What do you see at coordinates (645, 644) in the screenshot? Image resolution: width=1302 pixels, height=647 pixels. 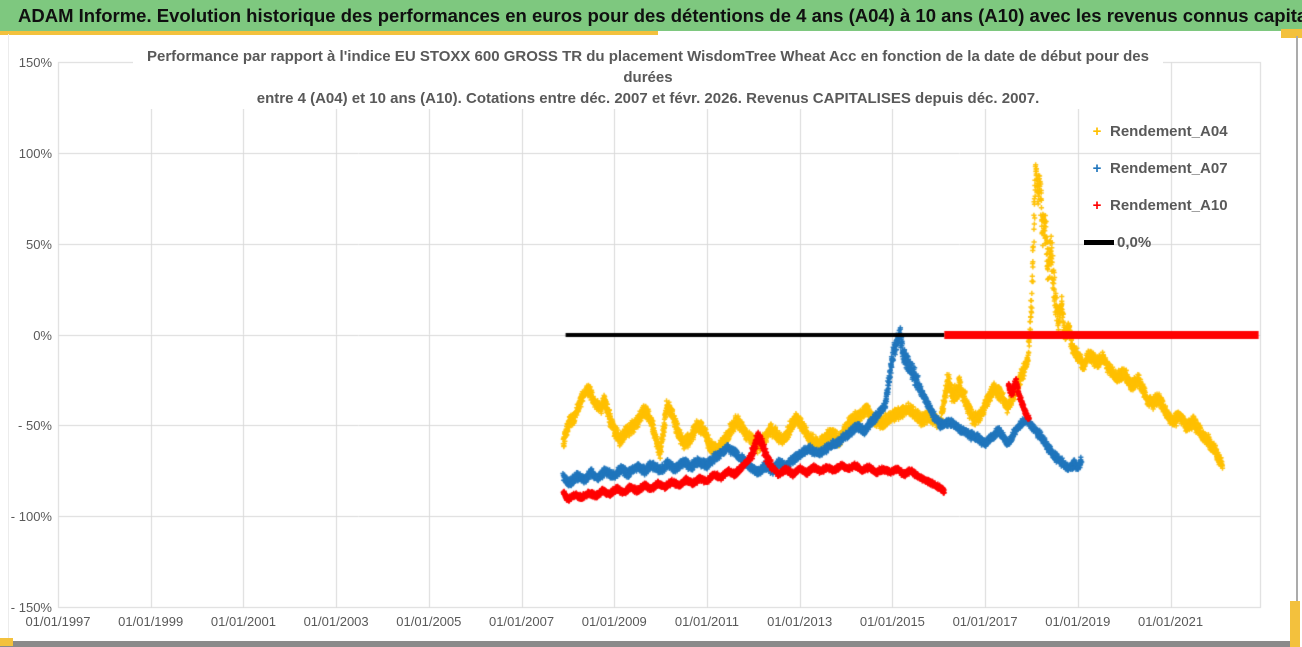 I see `bottom-status-strip` at bounding box center [645, 644].